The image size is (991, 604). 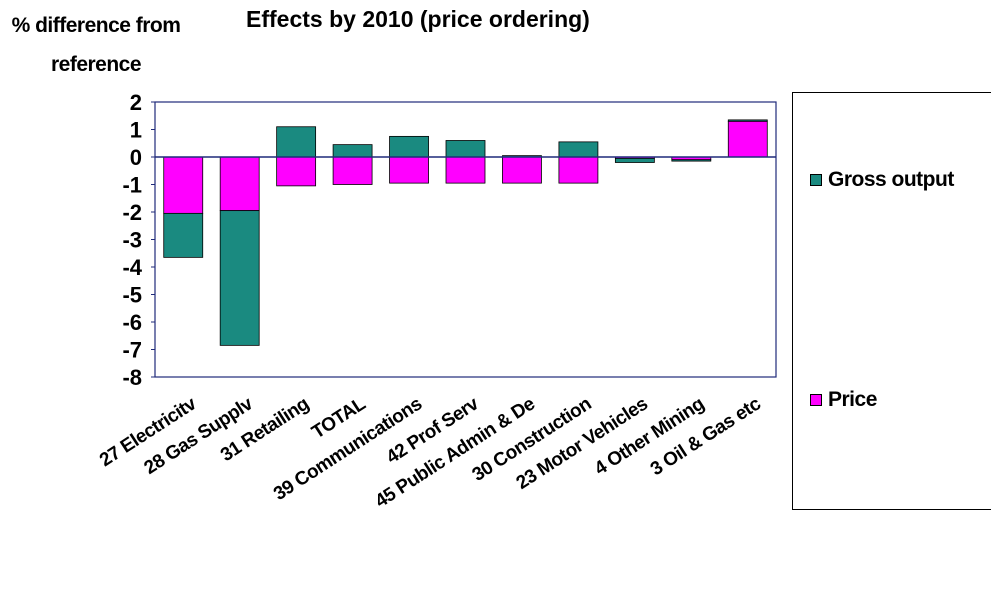 What do you see at coordinates (891, 179) in the screenshot?
I see `legend-label-gross-output: Gross output` at bounding box center [891, 179].